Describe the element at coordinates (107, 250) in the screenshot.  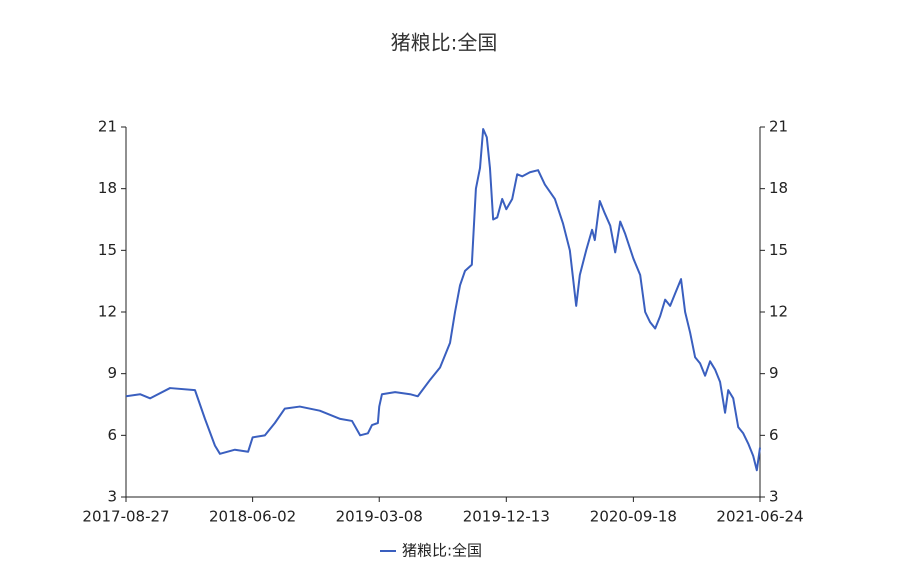
I see `y-tick-label: 15` at that location.